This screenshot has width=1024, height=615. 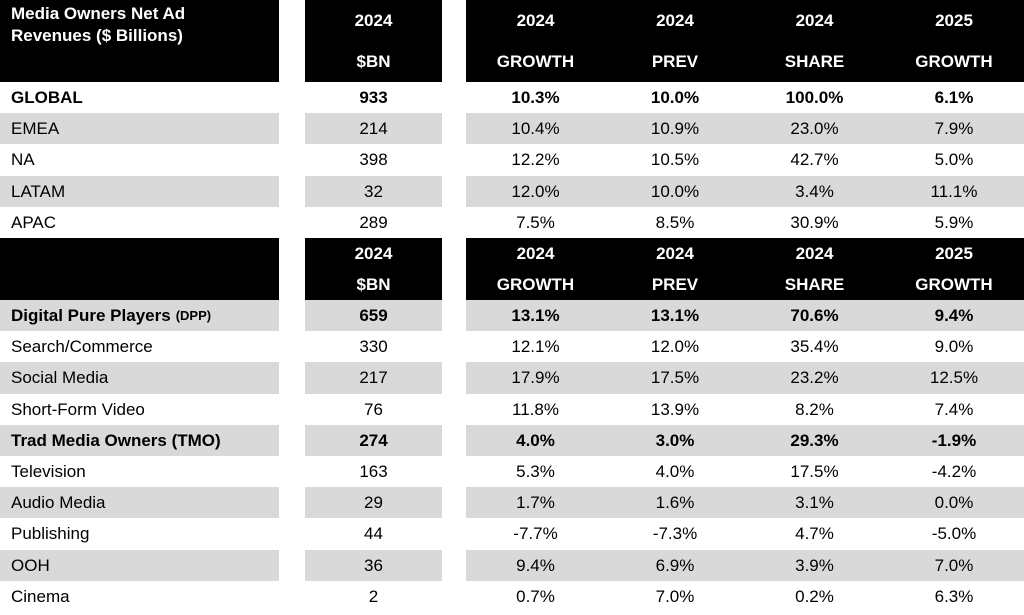 What do you see at coordinates (373, 502) in the screenshot?
I see `table-cell: 29` at bounding box center [373, 502].